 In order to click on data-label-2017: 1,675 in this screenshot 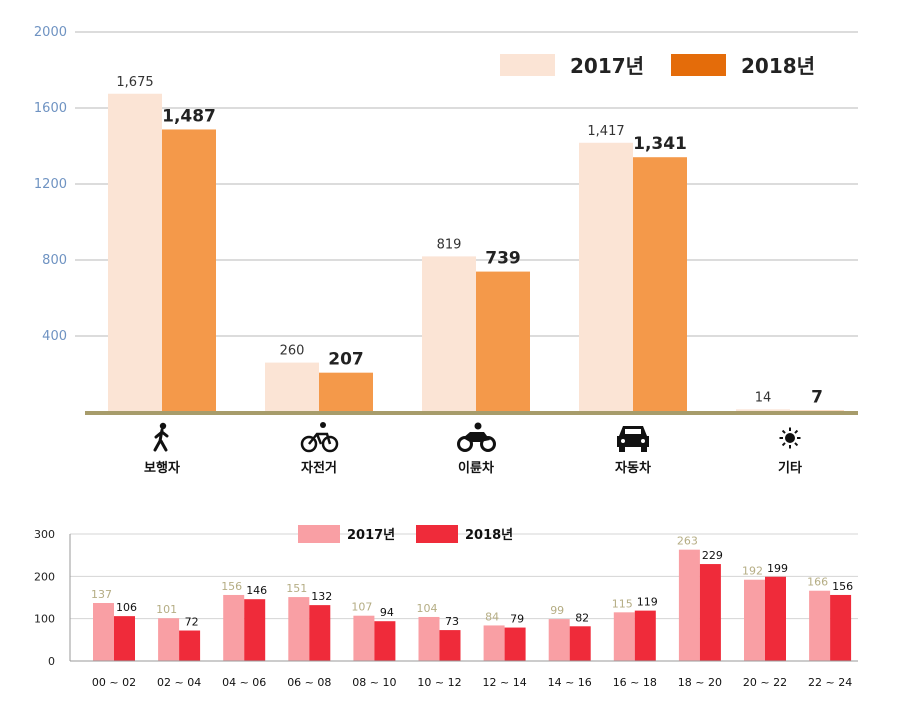, I will do `click(134, 82)`.